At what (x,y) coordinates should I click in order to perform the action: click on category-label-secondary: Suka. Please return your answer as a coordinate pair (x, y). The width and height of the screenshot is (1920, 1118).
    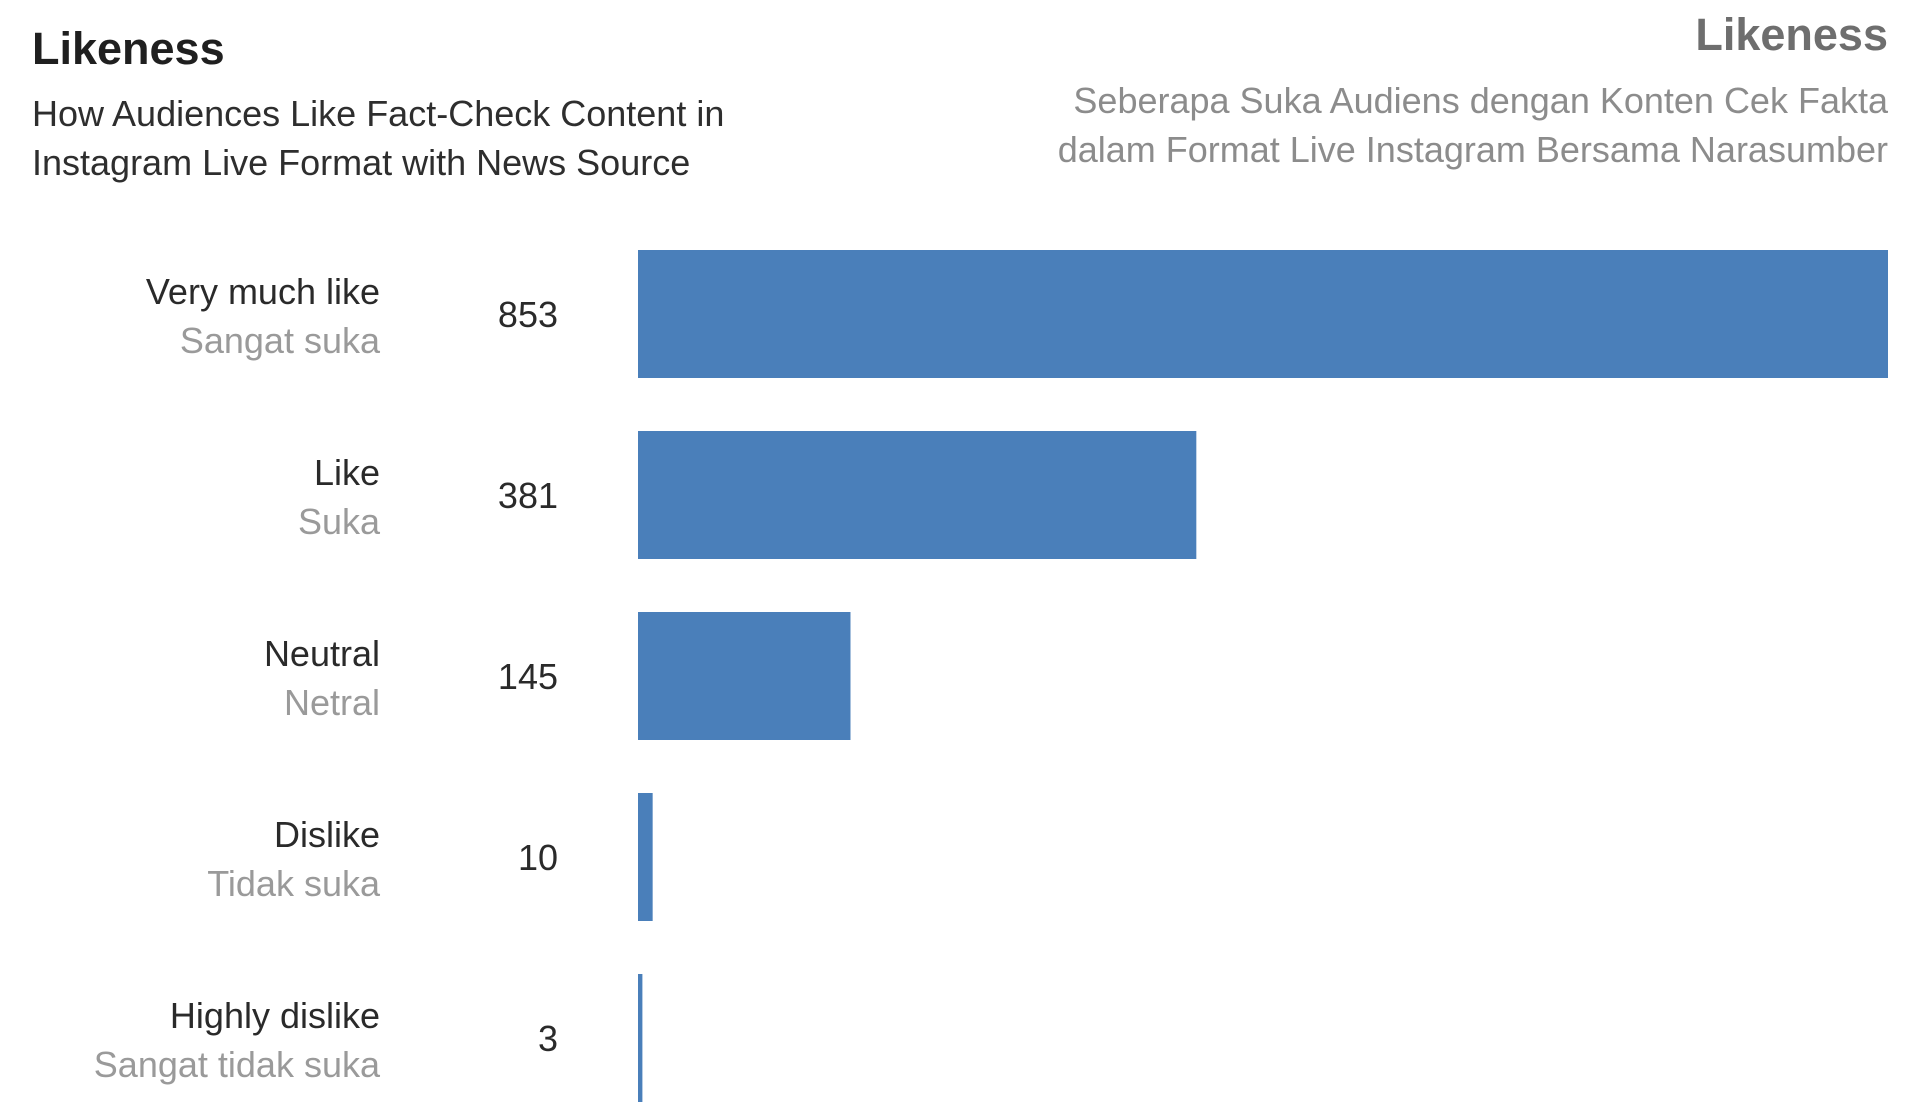
    Looking at the image, I should click on (339, 521).